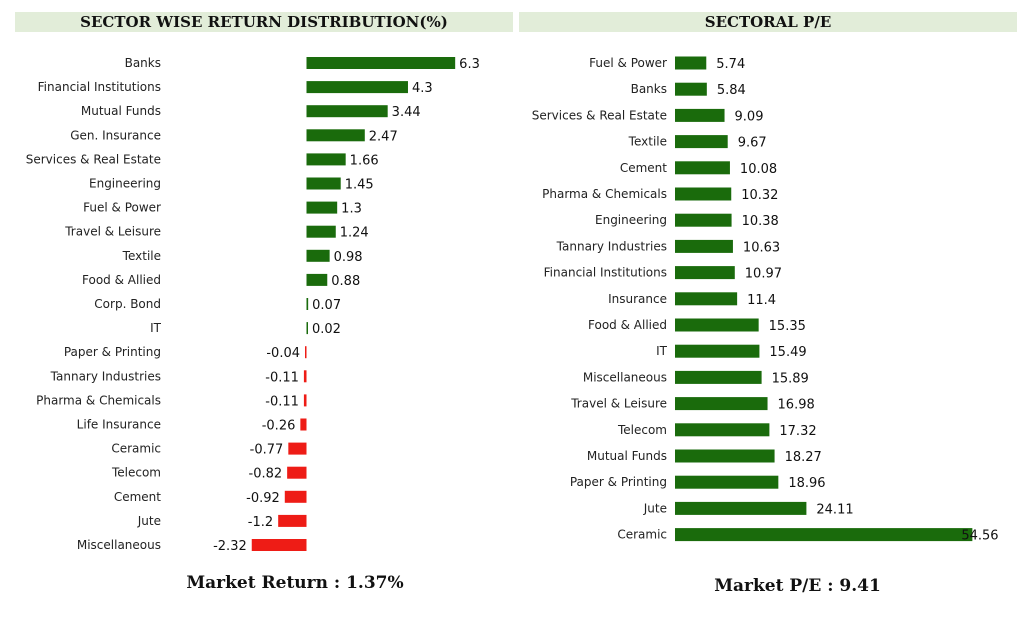 The image size is (1024, 619). I want to click on value-label: 18.96, so click(806, 483).